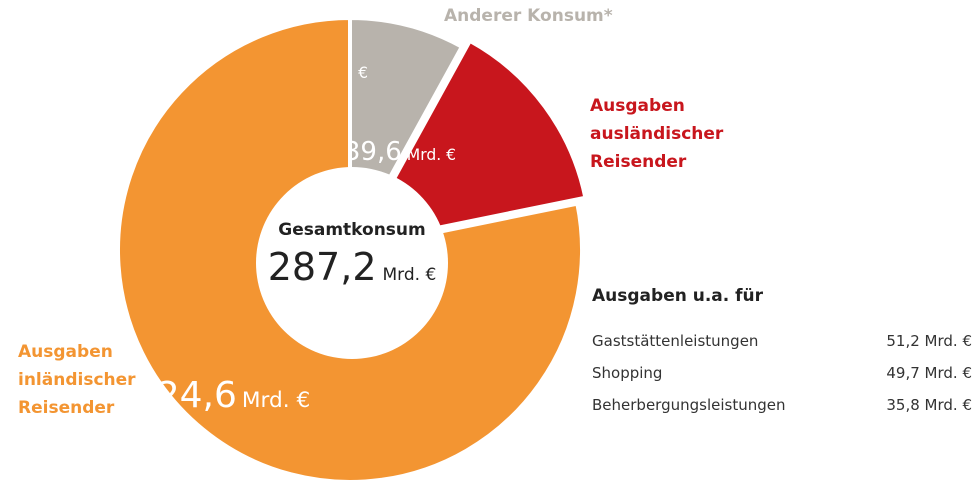 The image size is (977, 482). I want to click on center-number: 287,2, so click(322, 267).